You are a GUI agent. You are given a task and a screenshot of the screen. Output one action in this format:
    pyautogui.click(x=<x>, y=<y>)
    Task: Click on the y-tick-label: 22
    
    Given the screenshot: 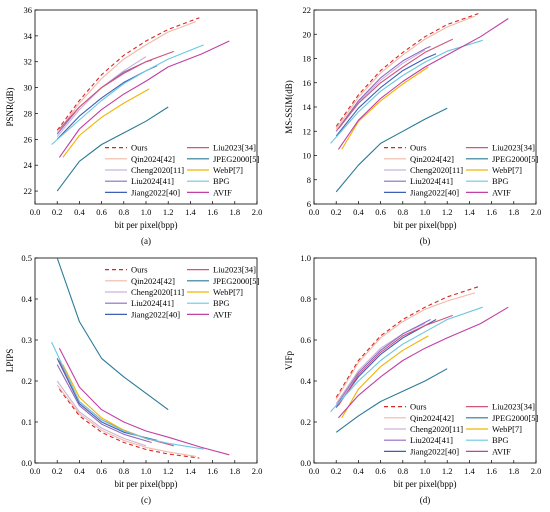 What is the action you would take?
    pyautogui.click(x=307, y=10)
    